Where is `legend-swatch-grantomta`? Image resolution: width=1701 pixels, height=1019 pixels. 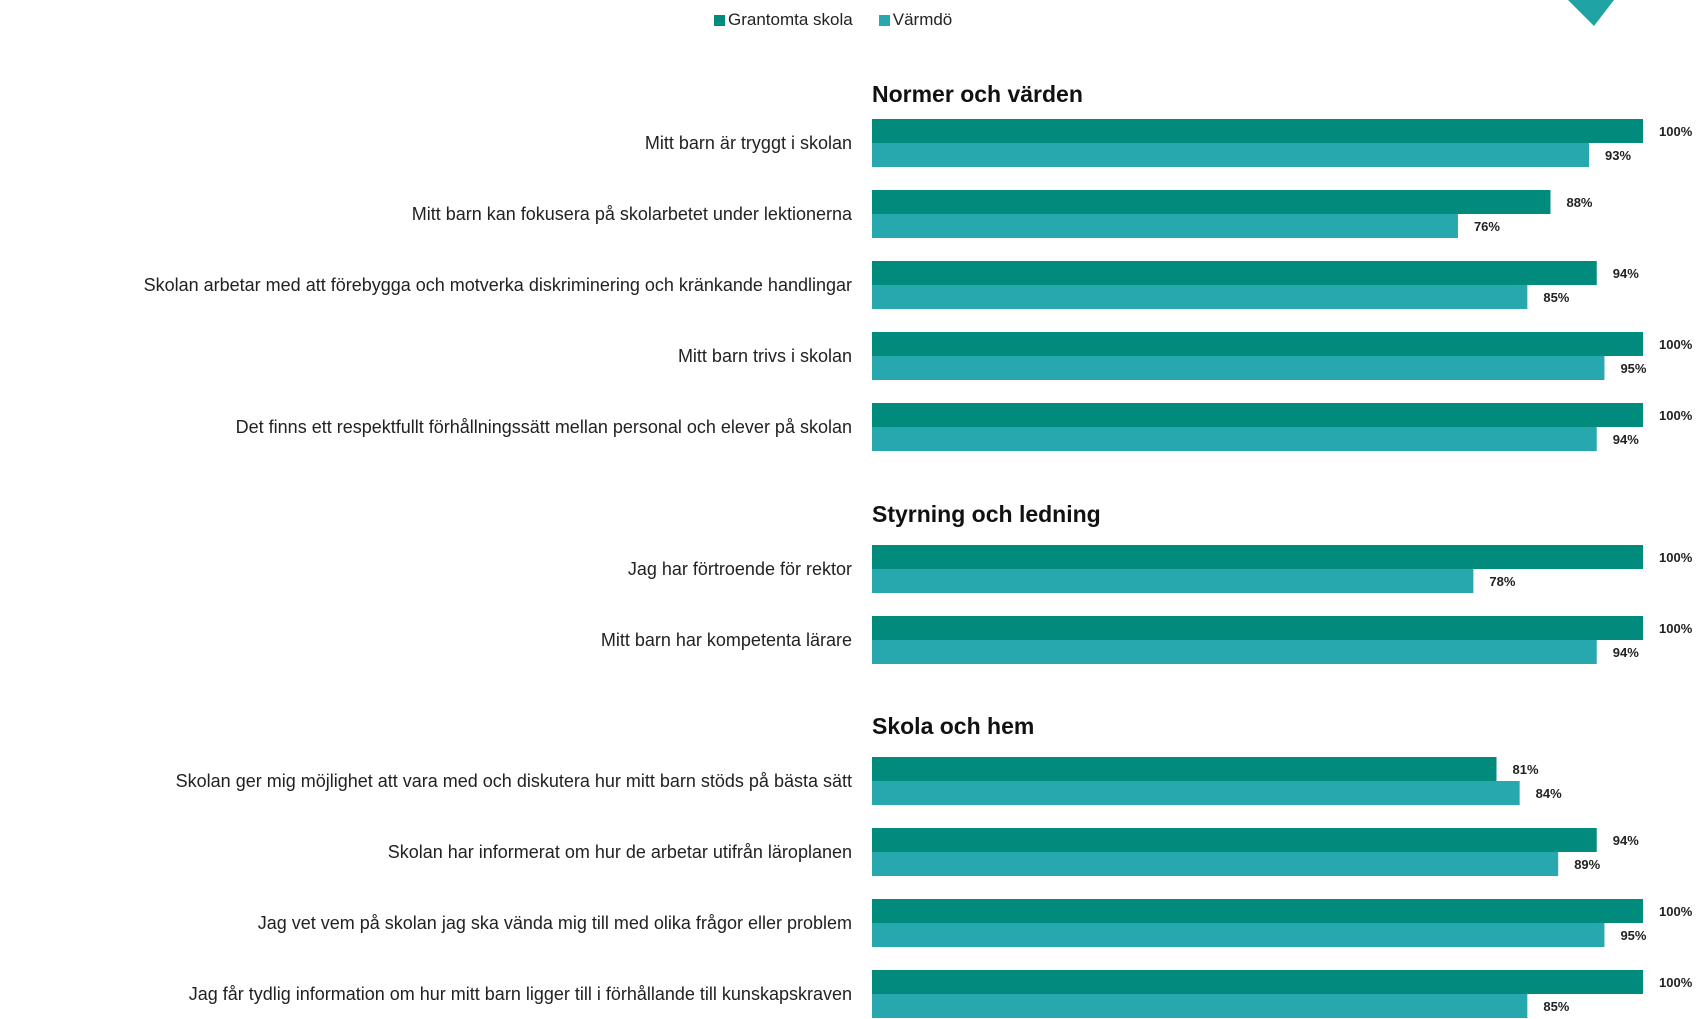
legend-swatch-grantomta is located at coordinates (719, 20).